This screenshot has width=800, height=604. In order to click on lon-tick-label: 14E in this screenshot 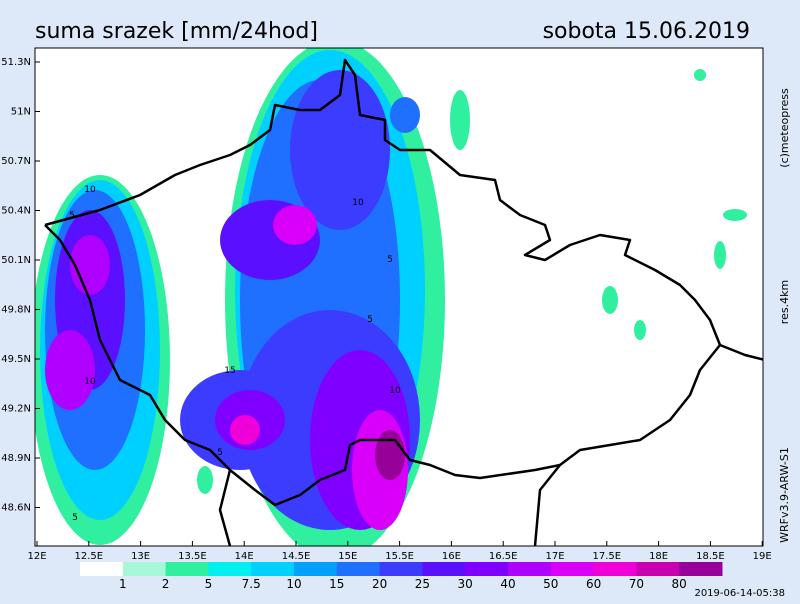, I will do `click(244, 556)`.